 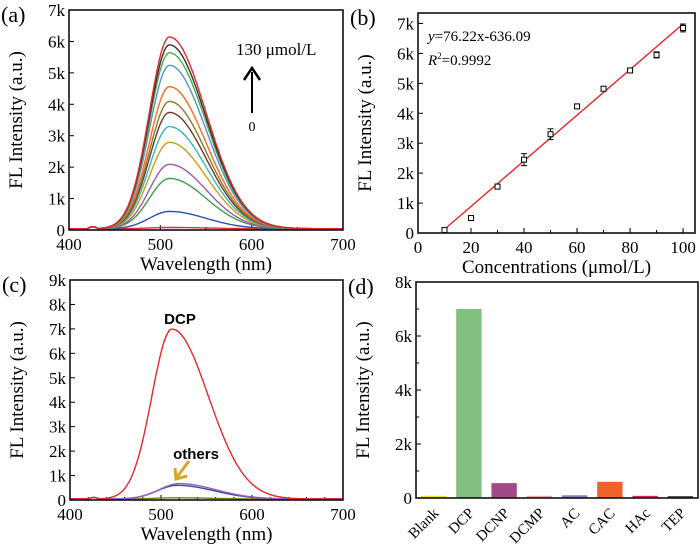 I want to click on equation-text: y=76.22x-636.09, so click(x=478, y=37).